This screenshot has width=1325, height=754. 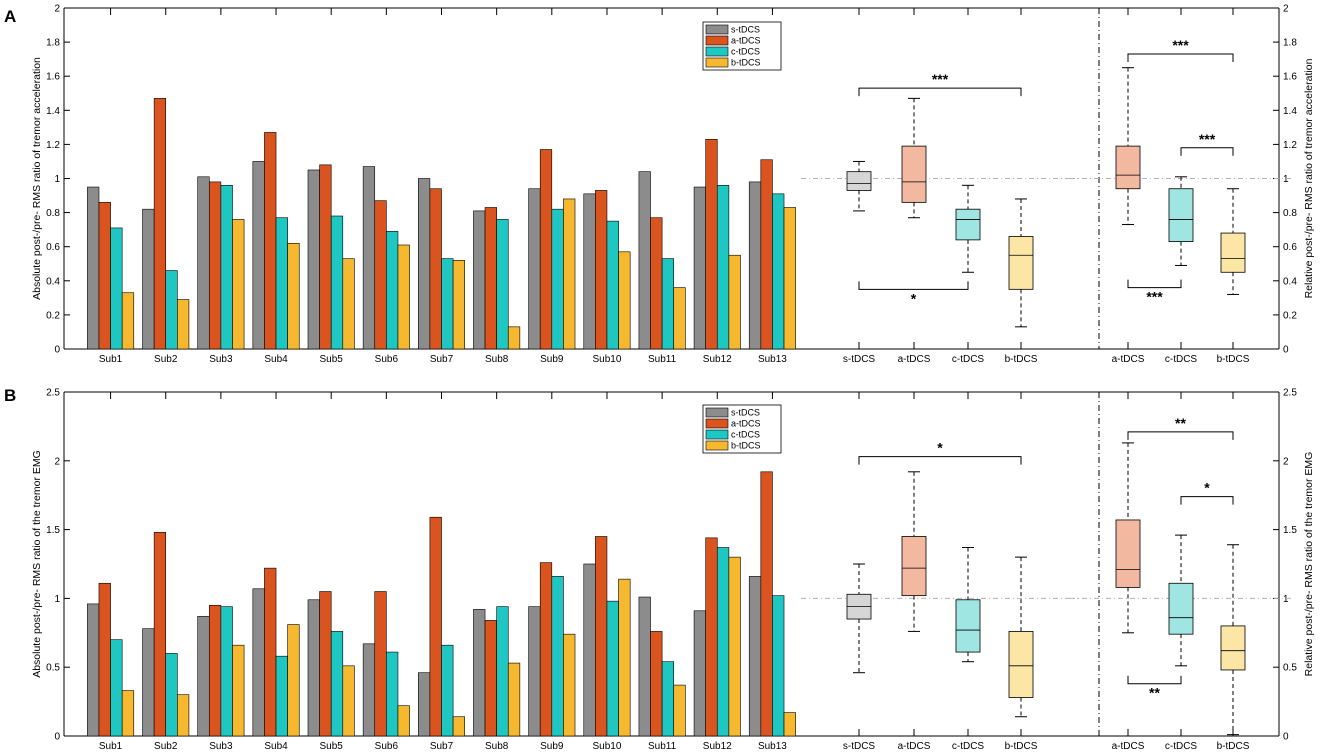 What do you see at coordinates (746, 446) in the screenshot?
I see `legend-label: b-tDCS` at bounding box center [746, 446].